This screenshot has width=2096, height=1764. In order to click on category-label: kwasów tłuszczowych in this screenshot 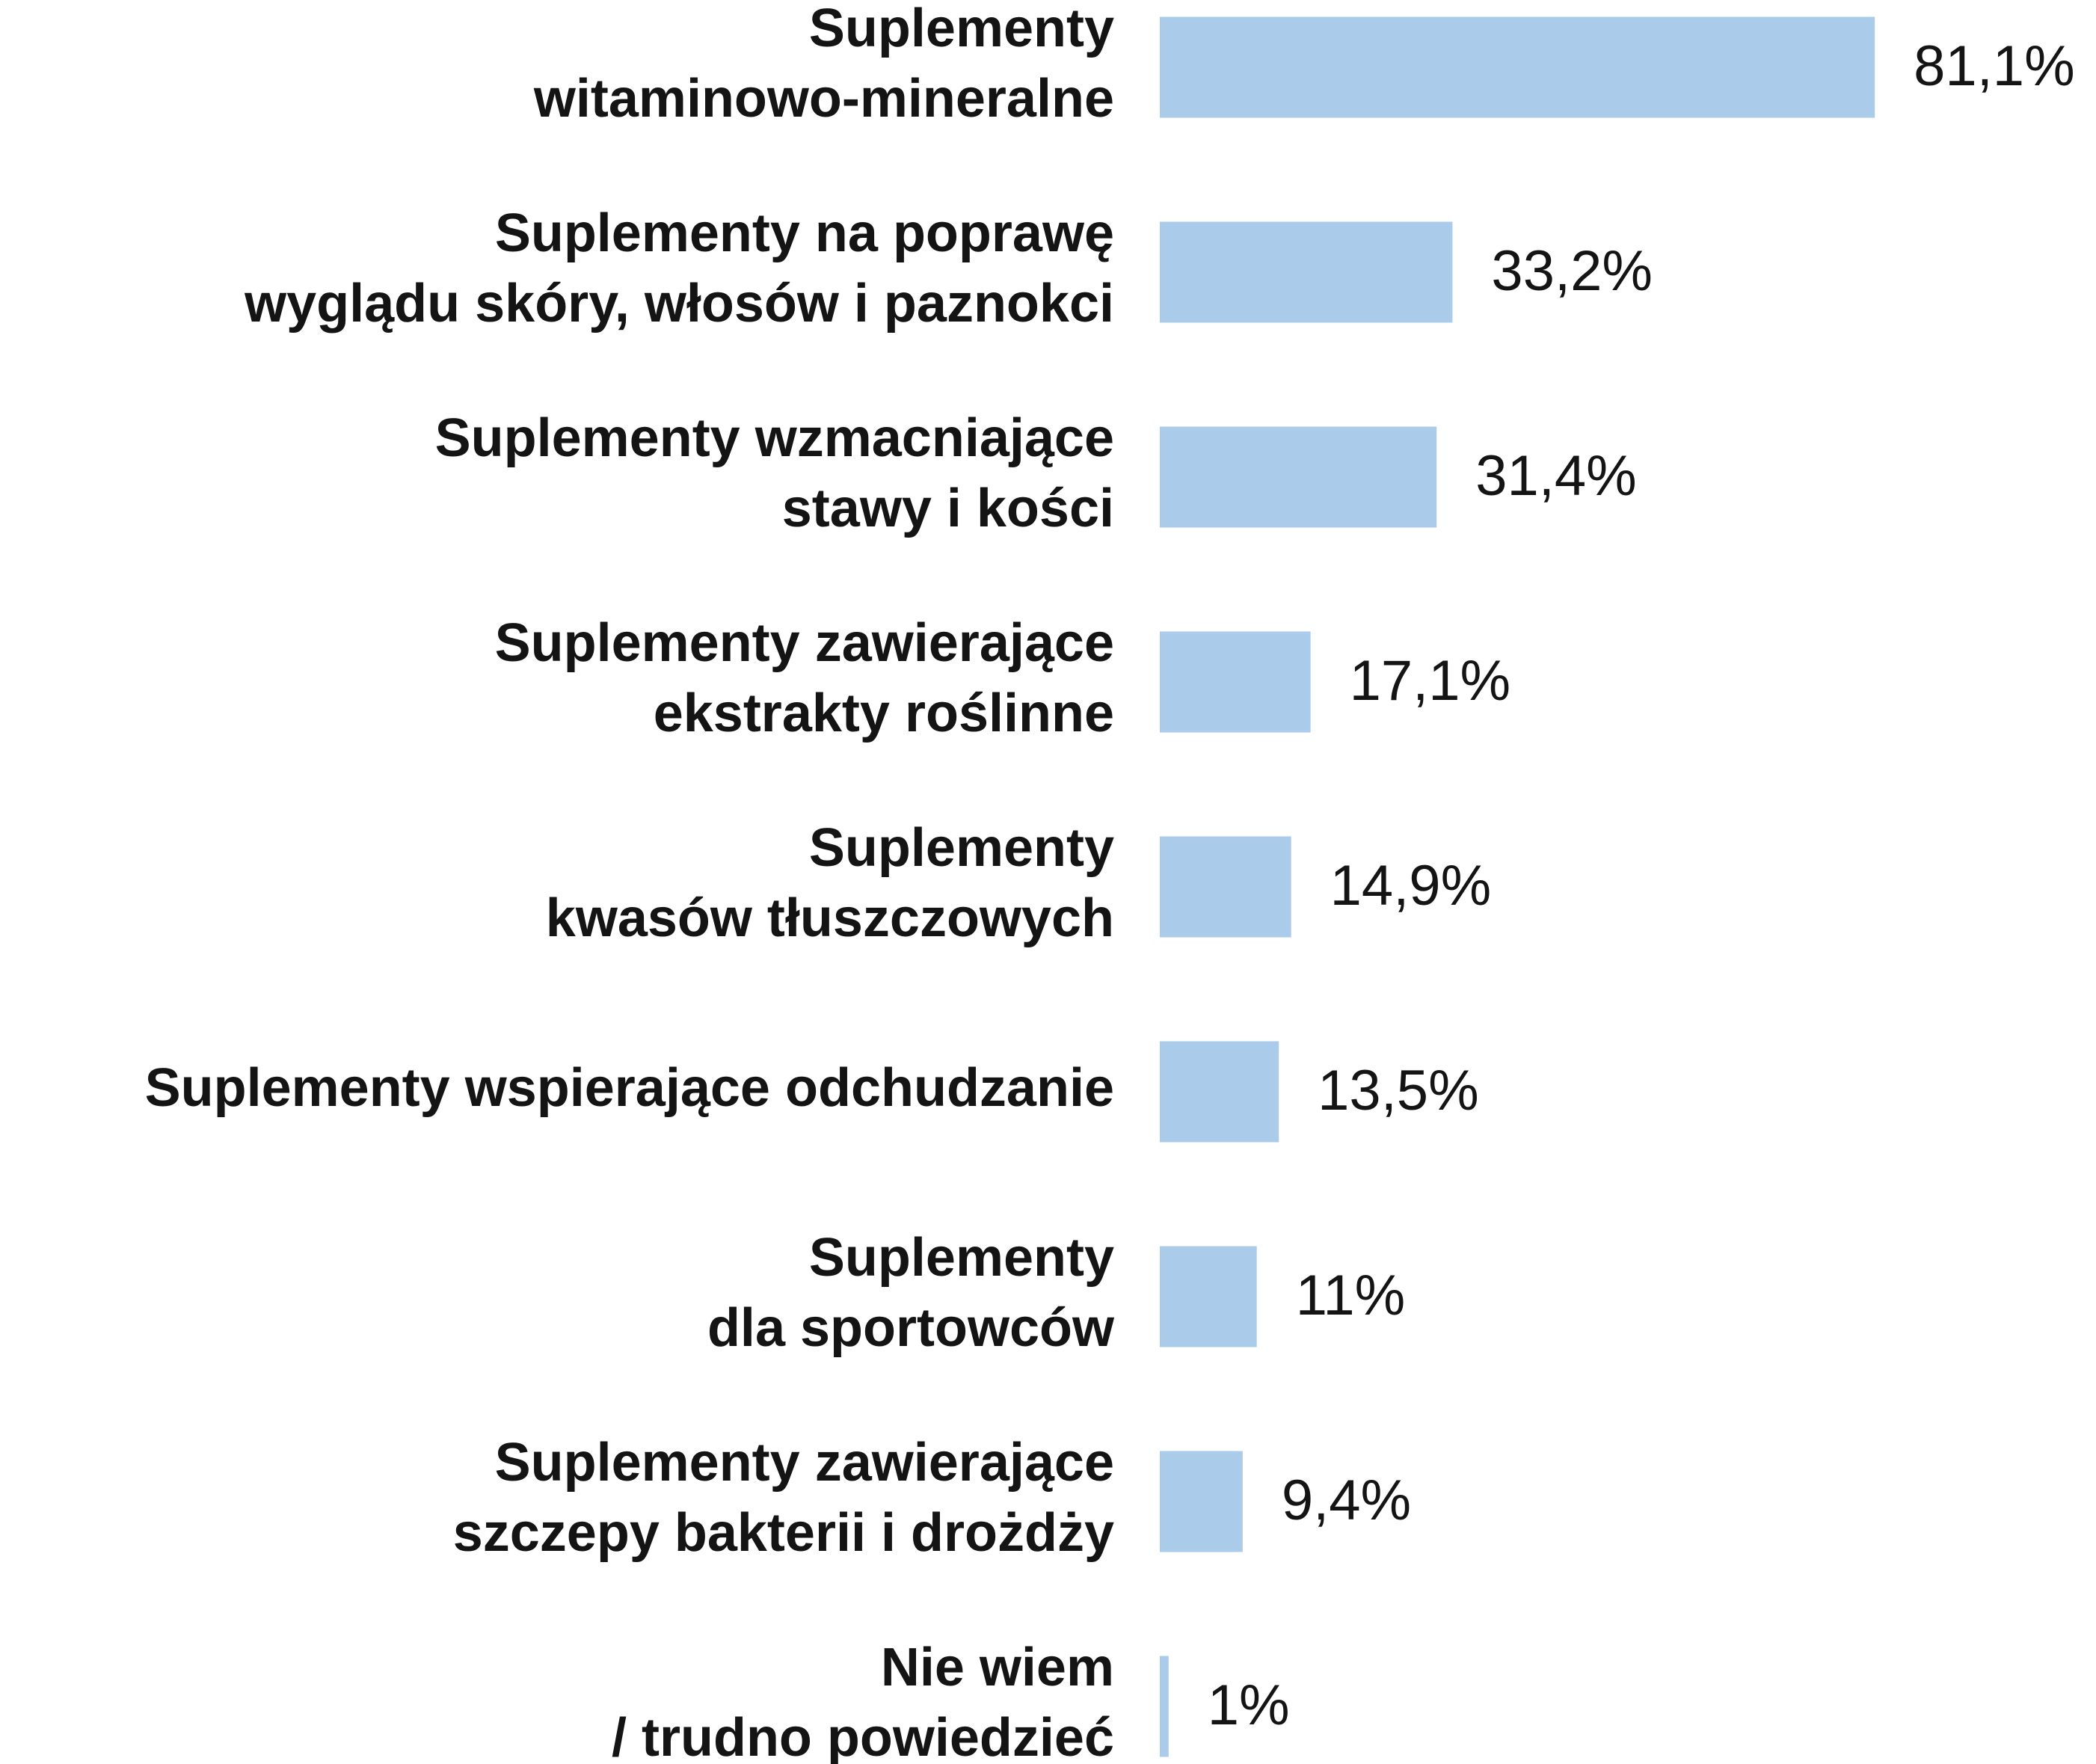, I will do `click(830, 918)`.